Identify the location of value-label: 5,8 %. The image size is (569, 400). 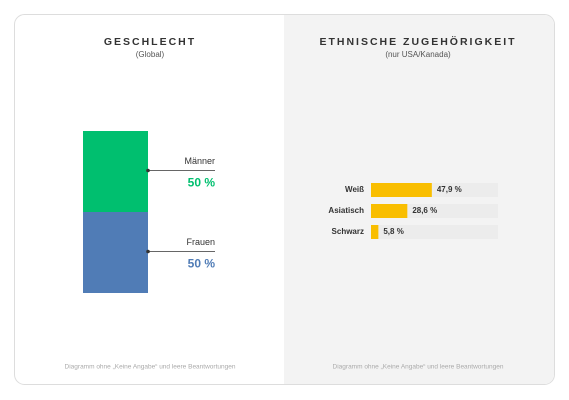
(393, 231).